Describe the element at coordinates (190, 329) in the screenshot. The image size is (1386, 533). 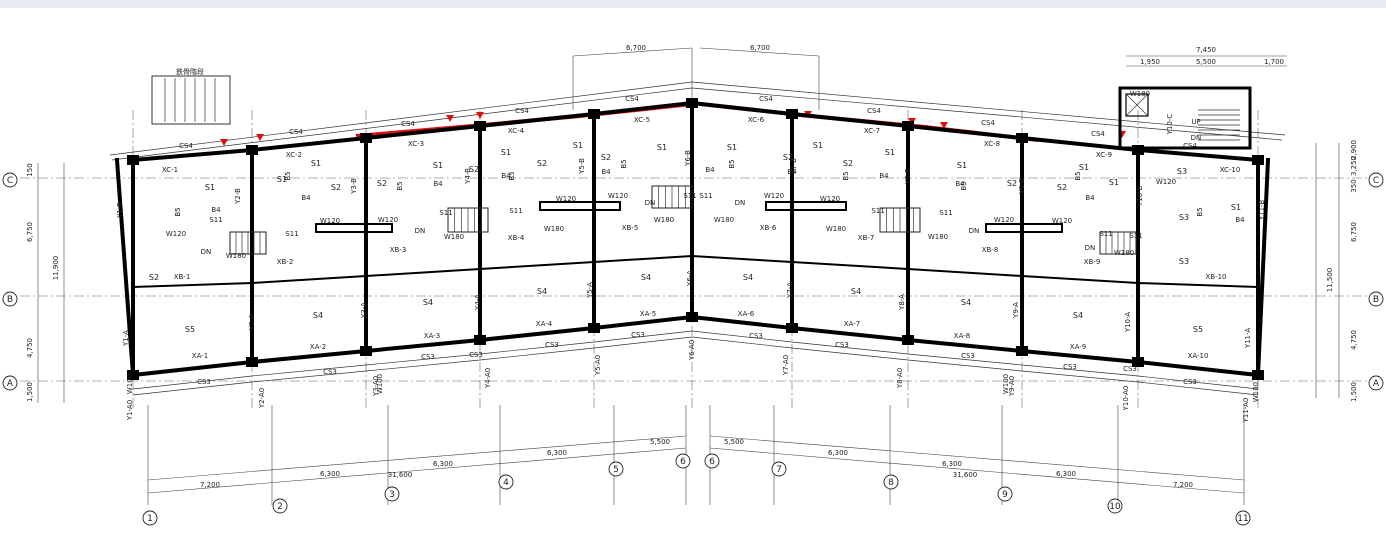
I see `slab-label-s5: S5` at that location.